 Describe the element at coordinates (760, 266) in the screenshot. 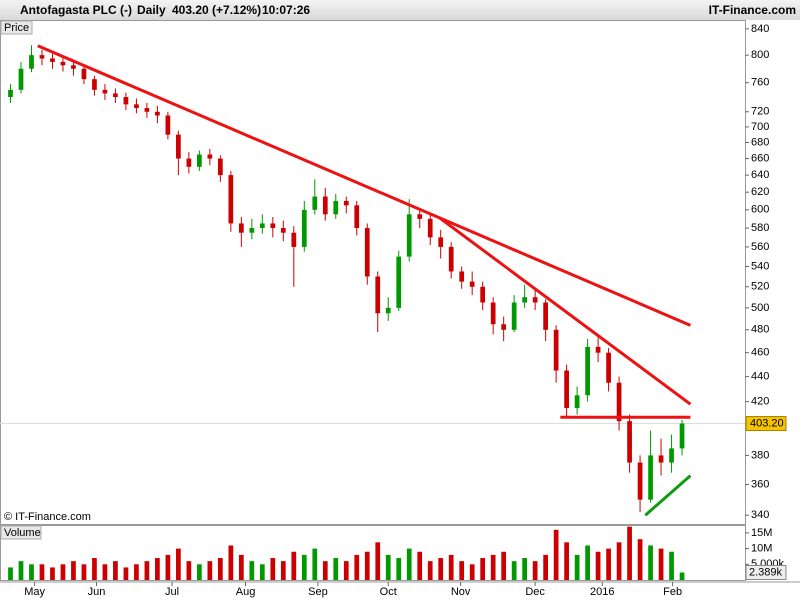

I see `y-tick-label: 540` at that location.